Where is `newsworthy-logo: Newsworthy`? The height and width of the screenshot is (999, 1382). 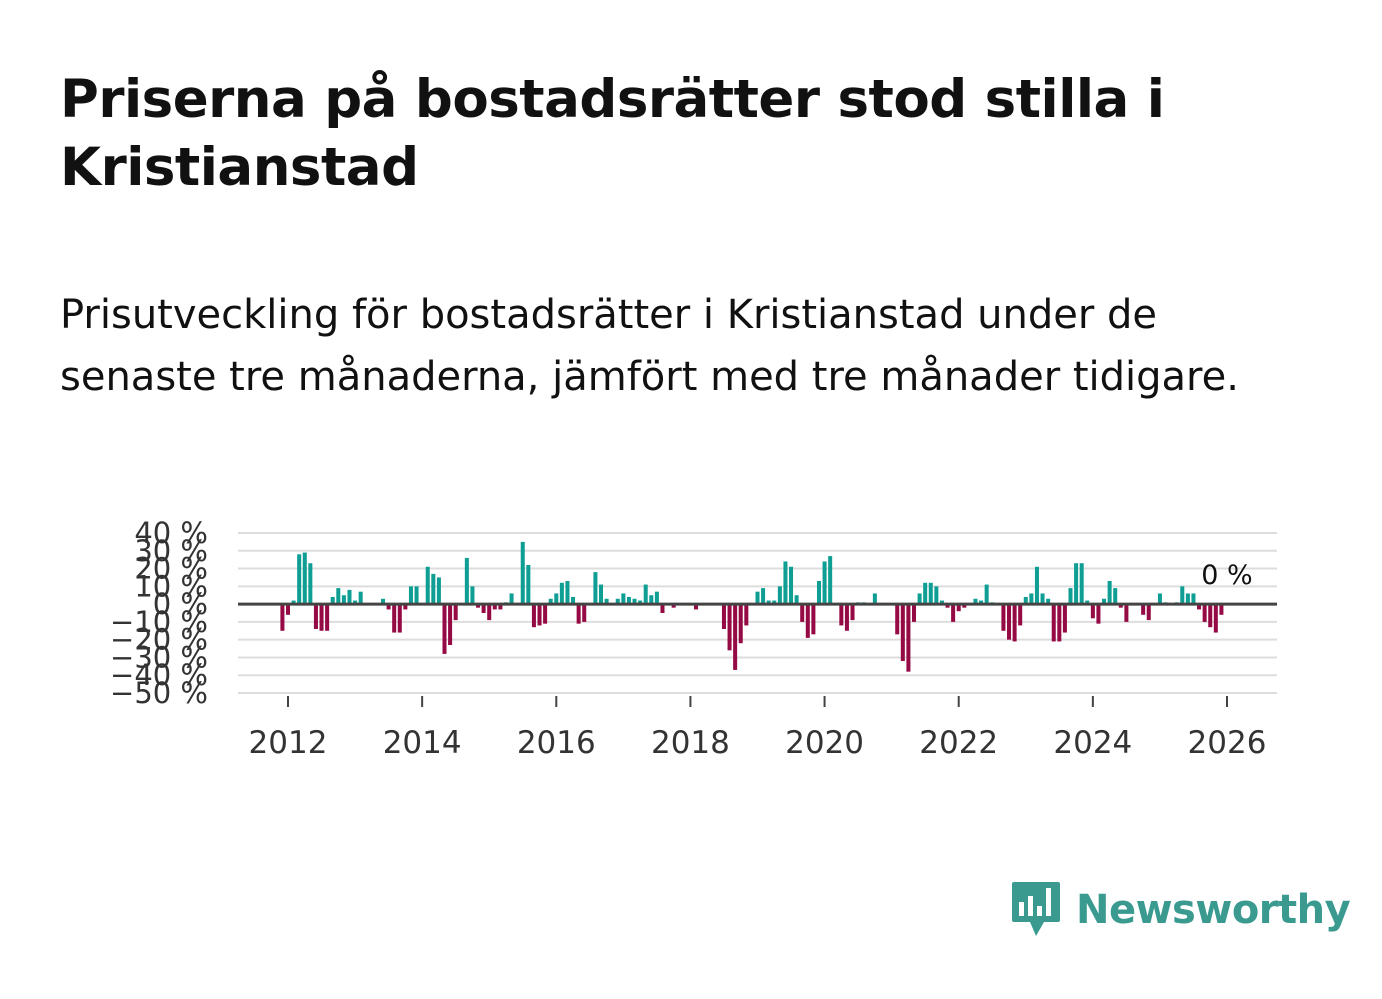 newsworthy-logo: Newsworthy is located at coordinates (1180, 910).